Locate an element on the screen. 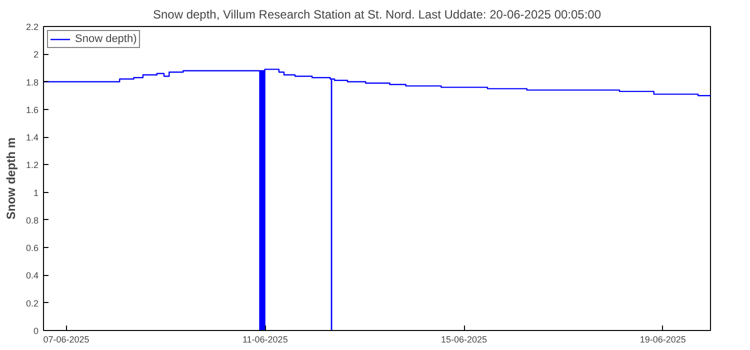 The image size is (750, 350). y-tick-label: 1 is located at coordinates (36, 193).